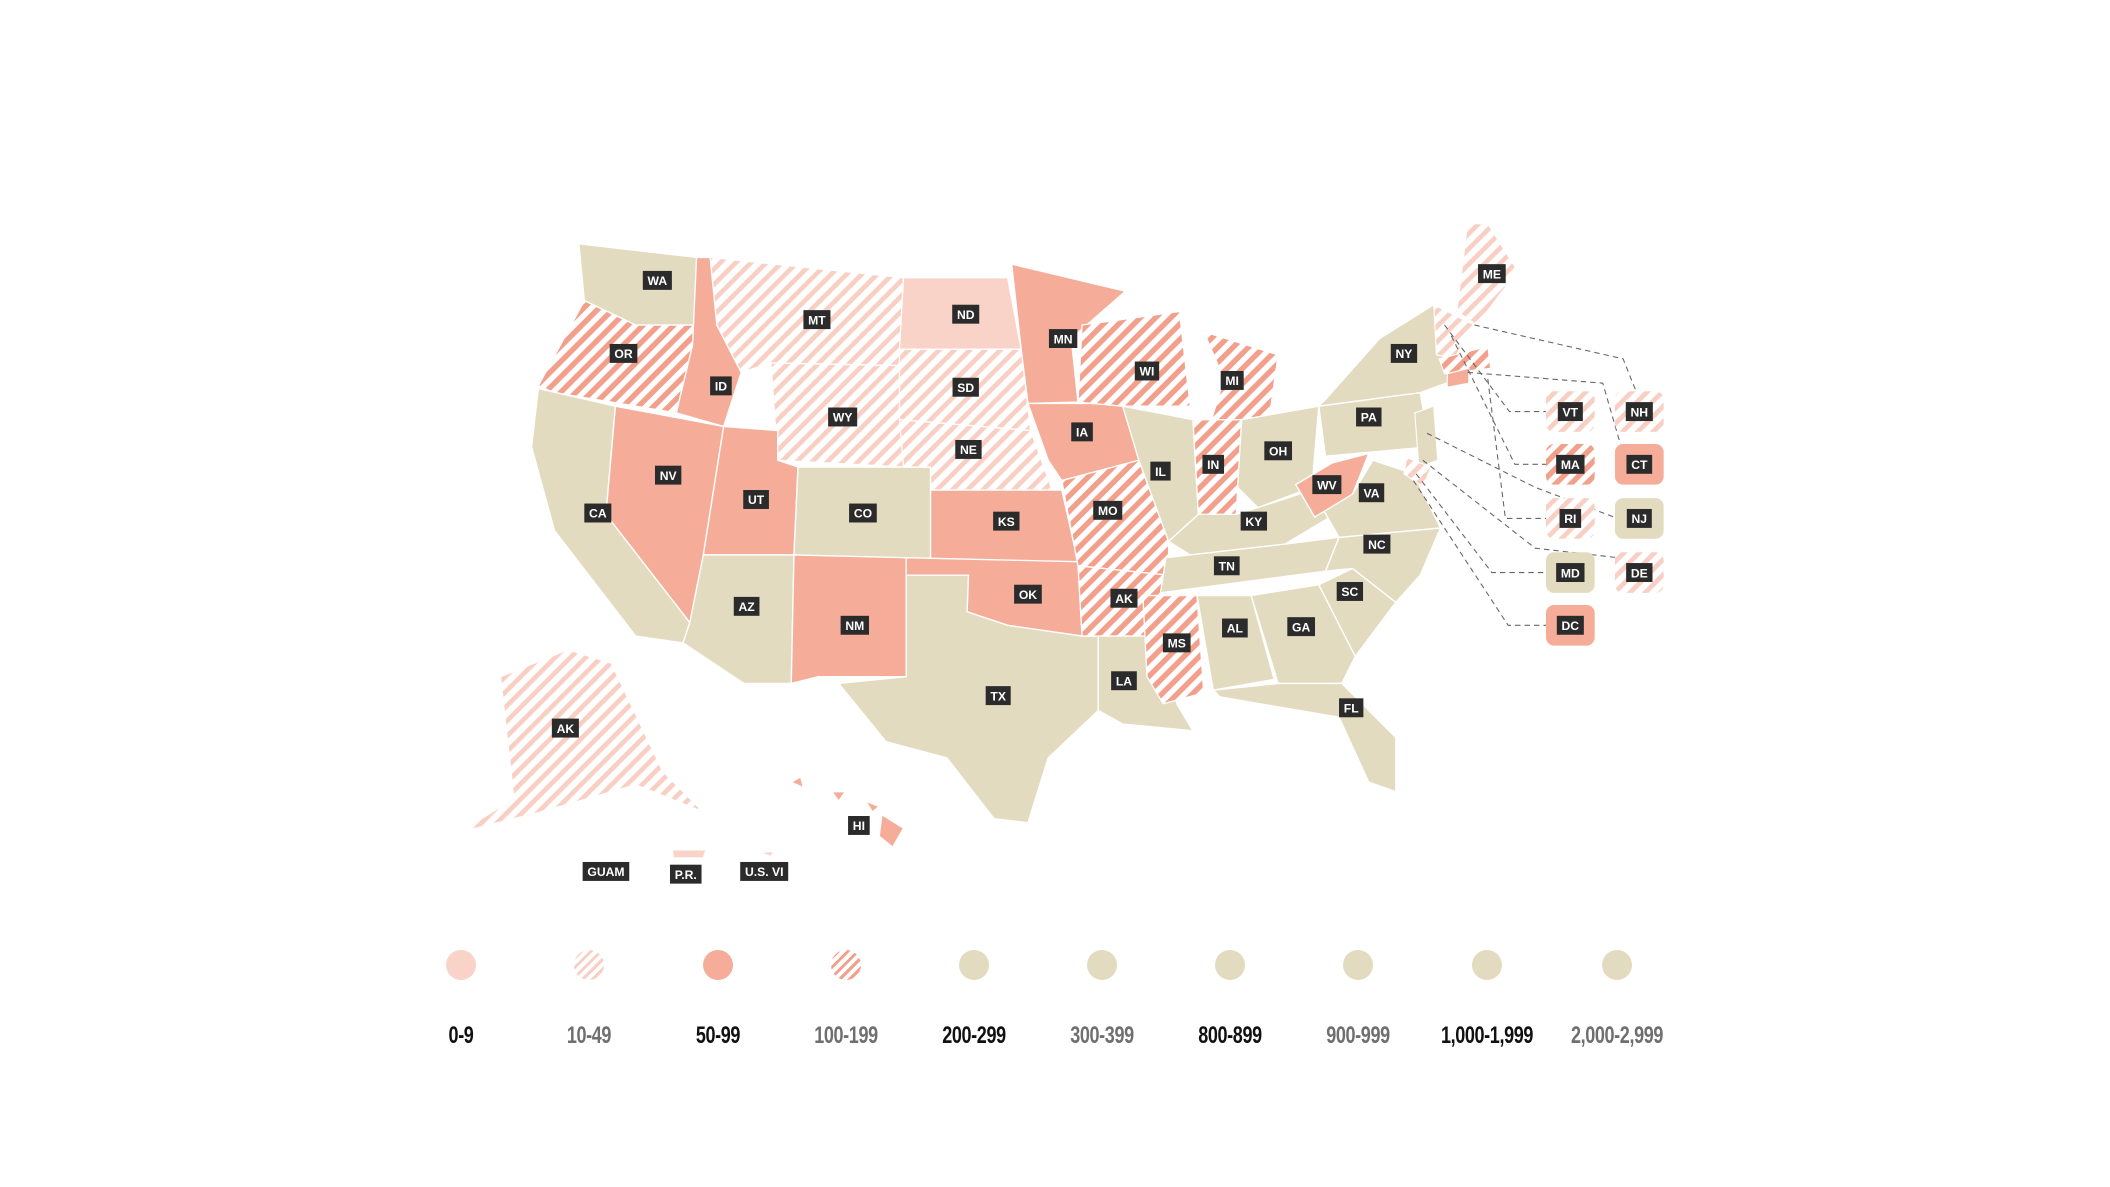 This screenshot has height=1187, width=2110. Describe the element at coordinates (746, 606) in the screenshot. I see `state-label: AZ` at that location.